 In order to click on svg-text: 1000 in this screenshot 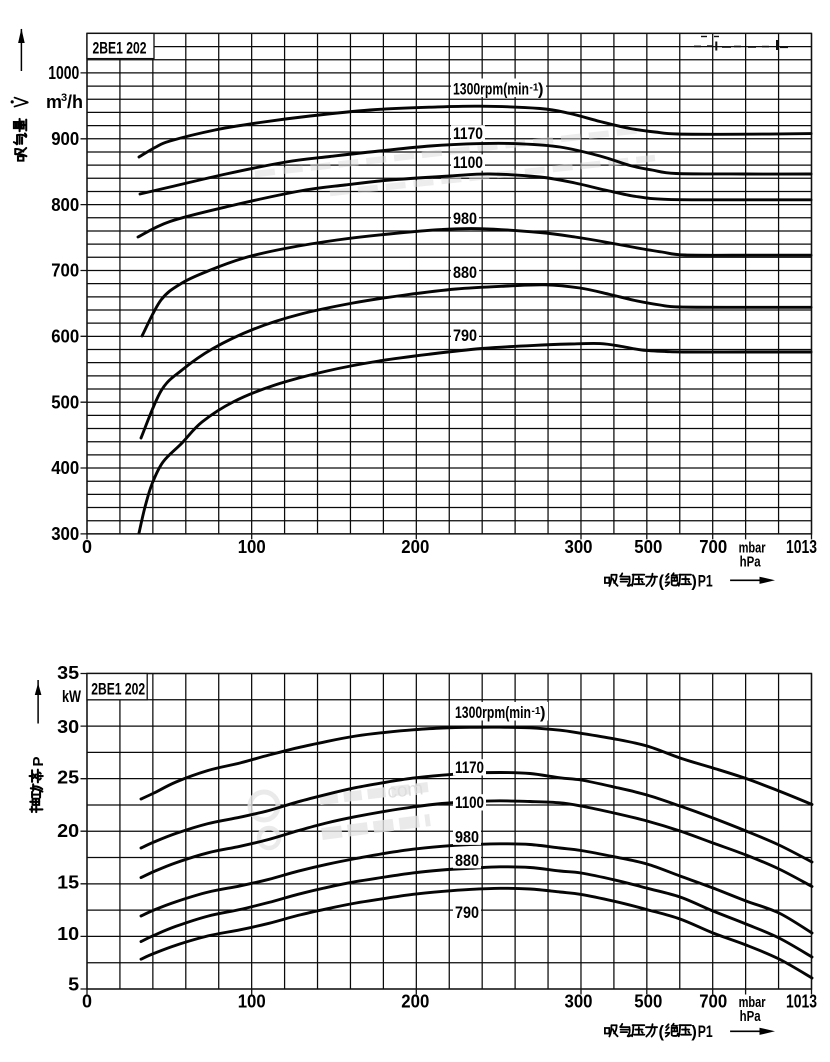, I will do `click(63, 73)`.